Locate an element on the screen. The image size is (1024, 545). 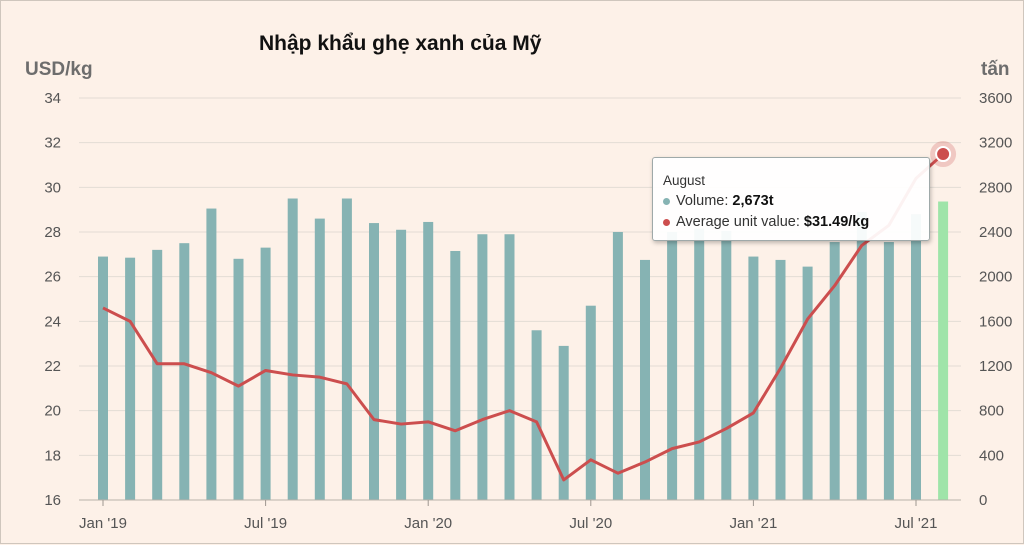
right-tick-label: 800 is located at coordinates (991, 411).